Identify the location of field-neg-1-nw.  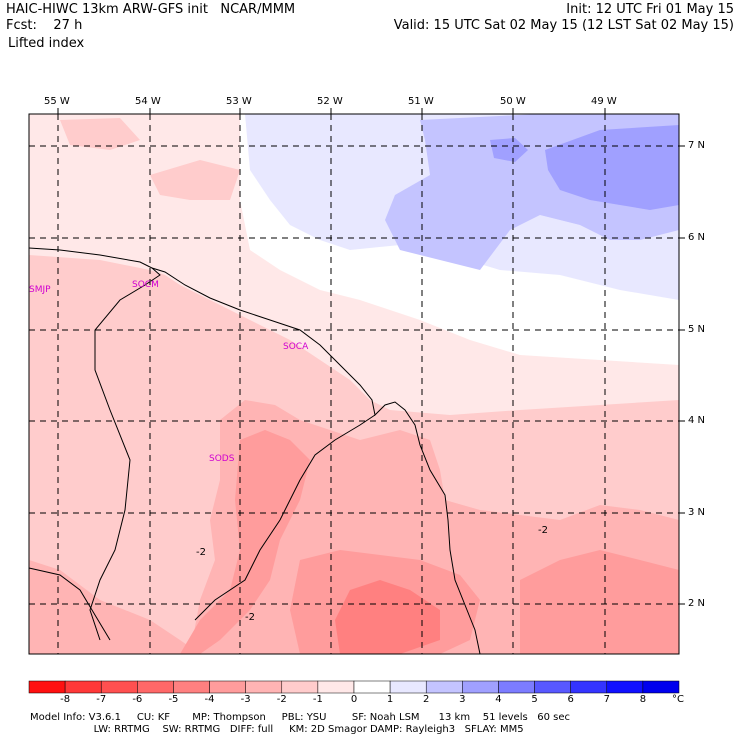
(100, 134).